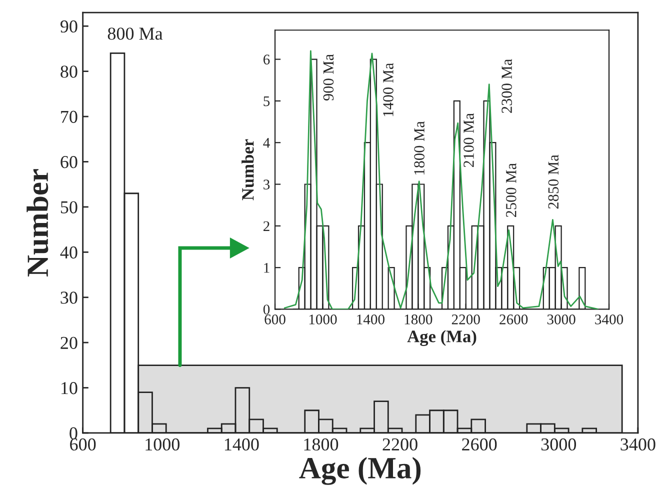  I want to click on y-tick-label: 3, so click(267, 185).